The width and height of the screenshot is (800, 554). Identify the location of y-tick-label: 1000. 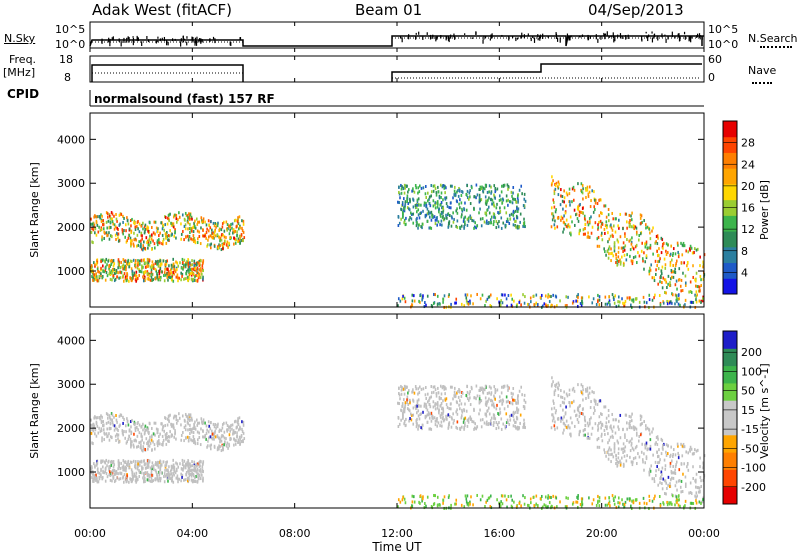
(71, 271).